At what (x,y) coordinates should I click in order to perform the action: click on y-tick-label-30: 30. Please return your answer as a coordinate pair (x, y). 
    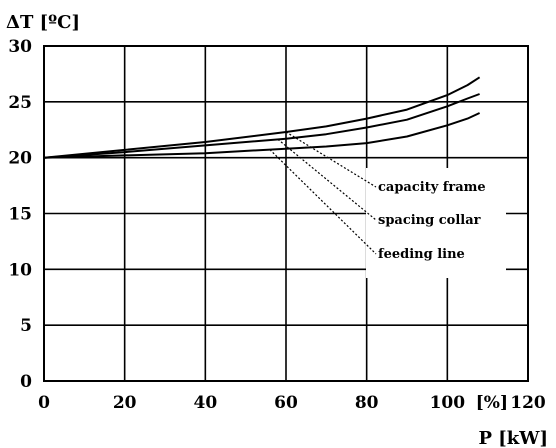
    Looking at the image, I should click on (20, 47).